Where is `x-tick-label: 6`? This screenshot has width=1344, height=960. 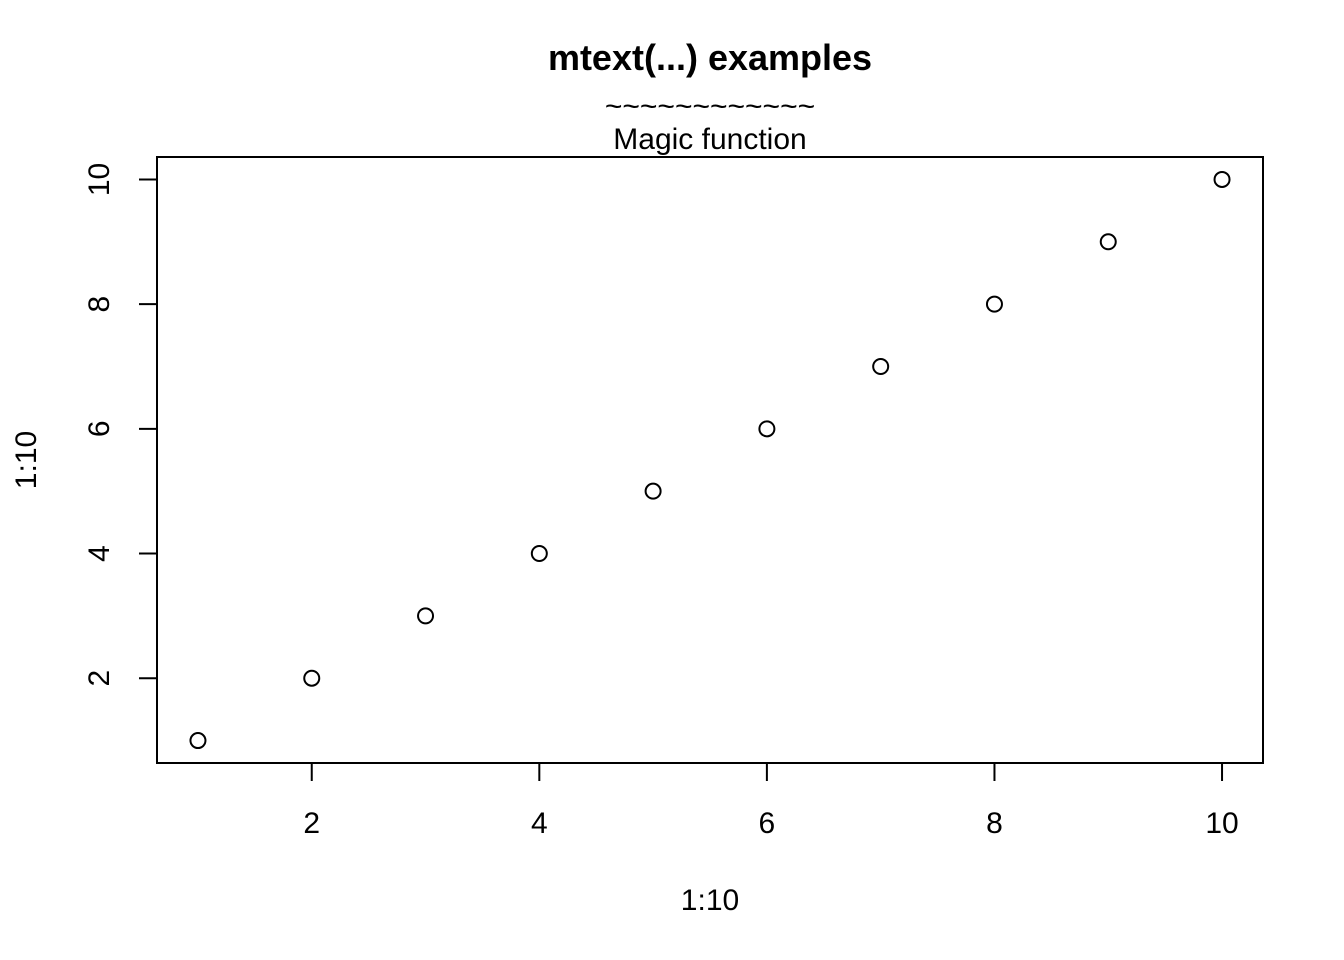 x-tick-label: 6 is located at coordinates (767, 823).